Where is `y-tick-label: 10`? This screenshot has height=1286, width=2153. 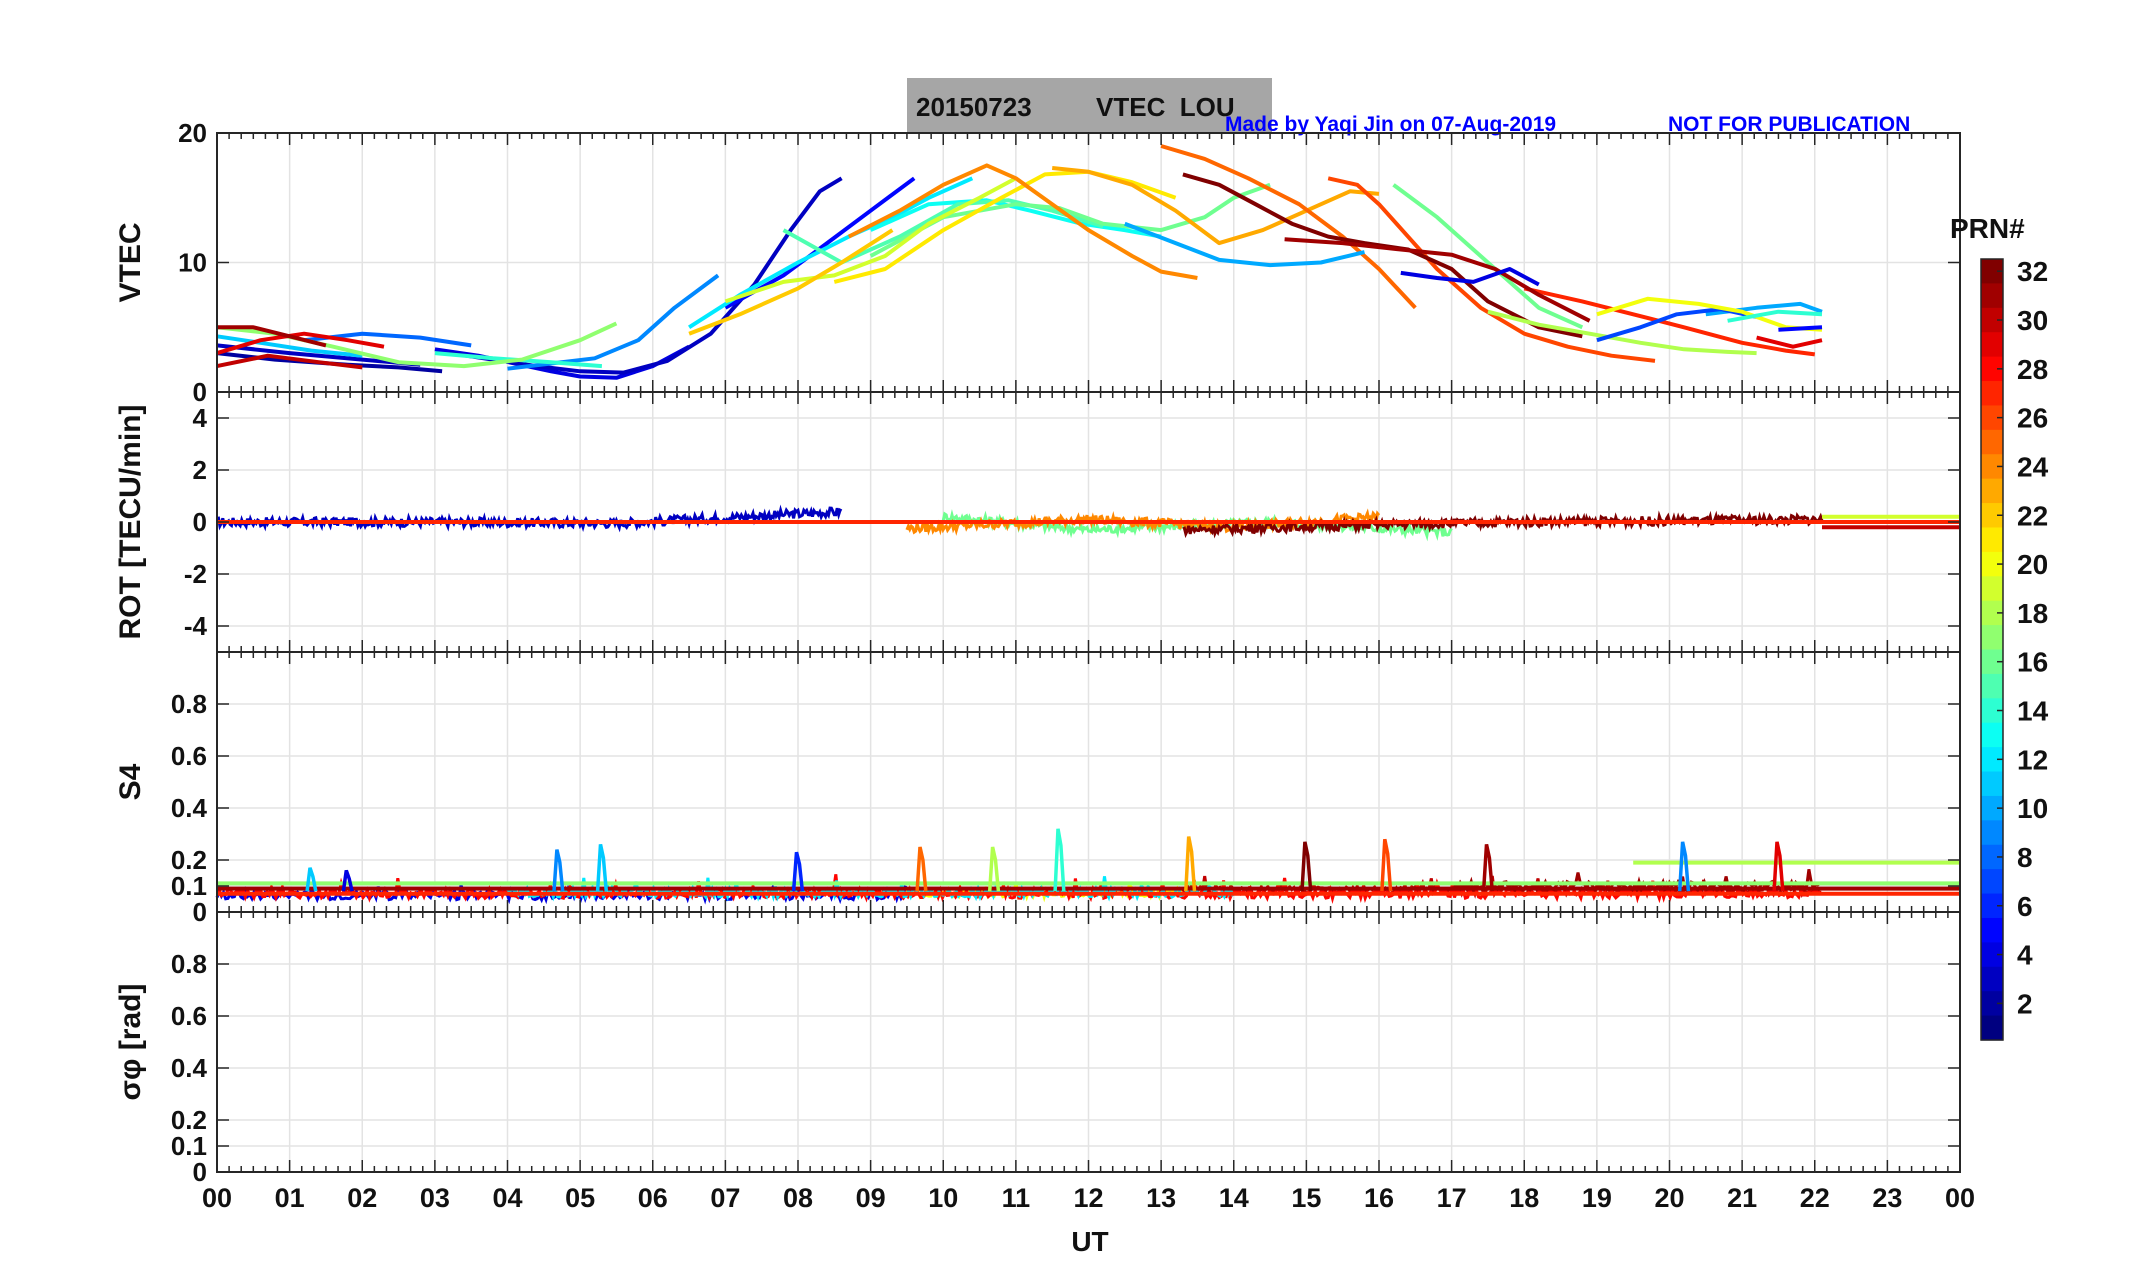 y-tick-label: 10 is located at coordinates (192, 263).